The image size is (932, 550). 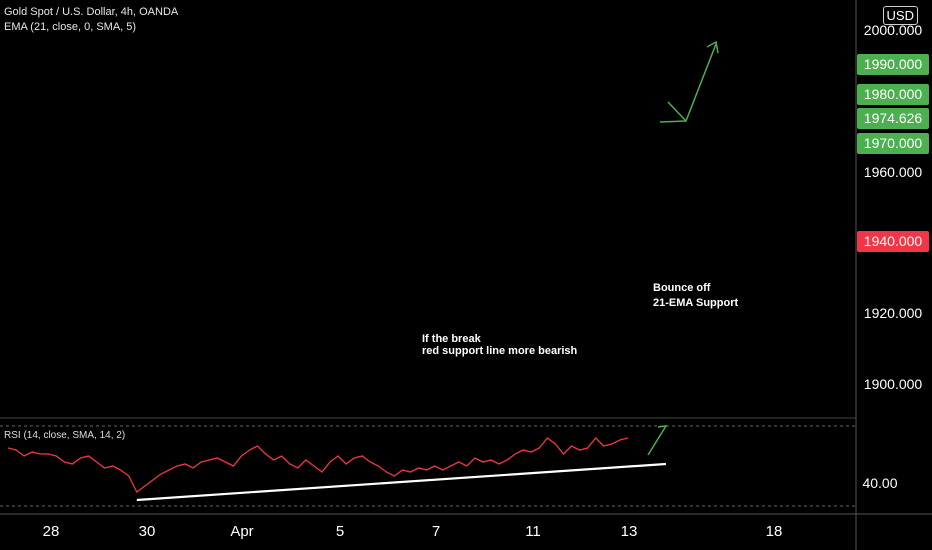 I want to click on time-tick: 7, so click(x=436, y=531).